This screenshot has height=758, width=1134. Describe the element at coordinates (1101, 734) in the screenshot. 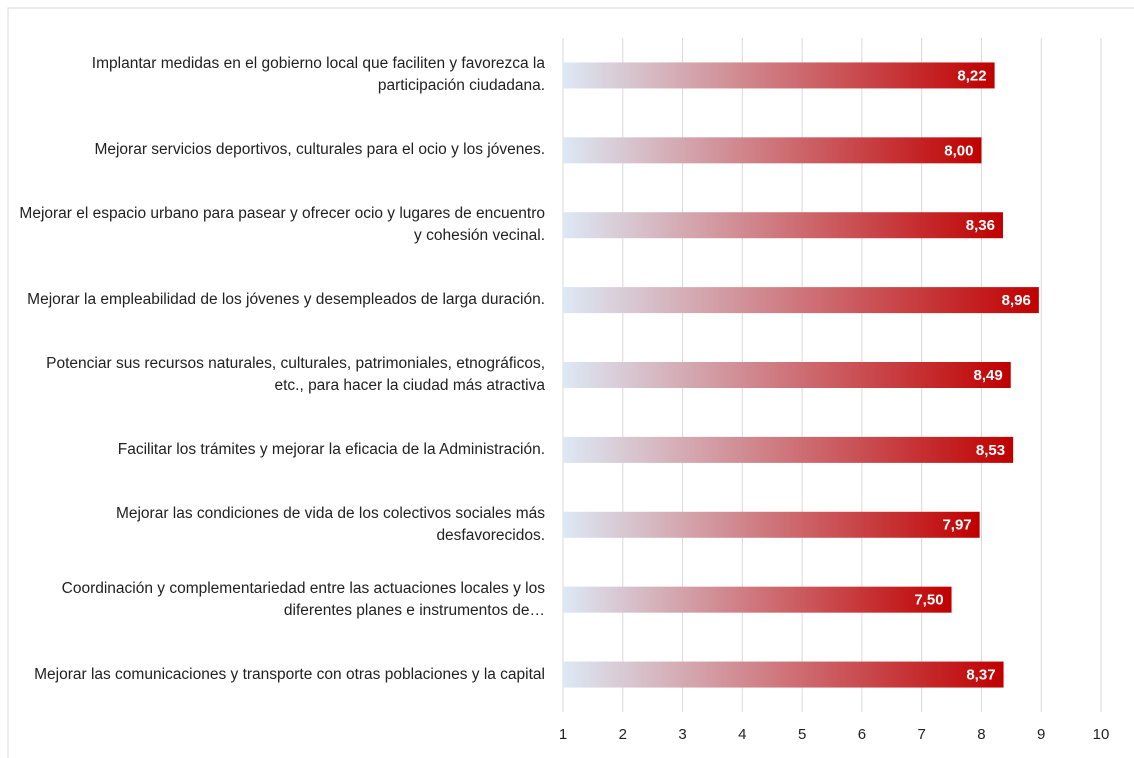

I see `x-tick-label: 10` at that location.